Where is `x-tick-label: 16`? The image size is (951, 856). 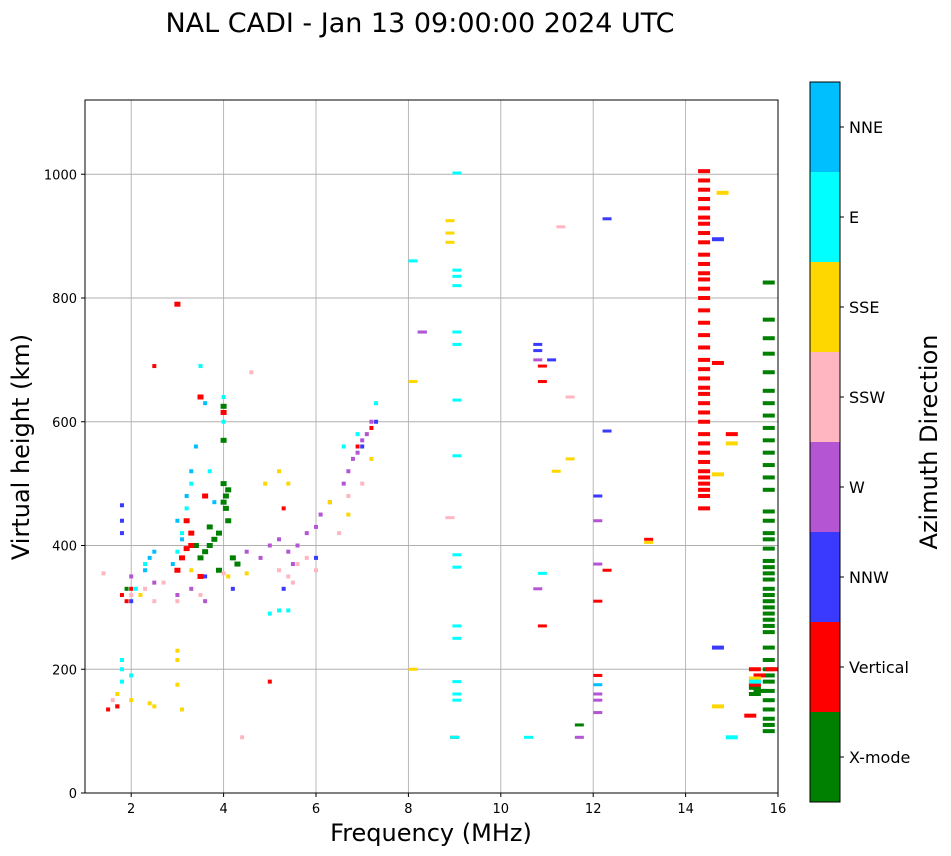
x-tick-label: 16 is located at coordinates (778, 809).